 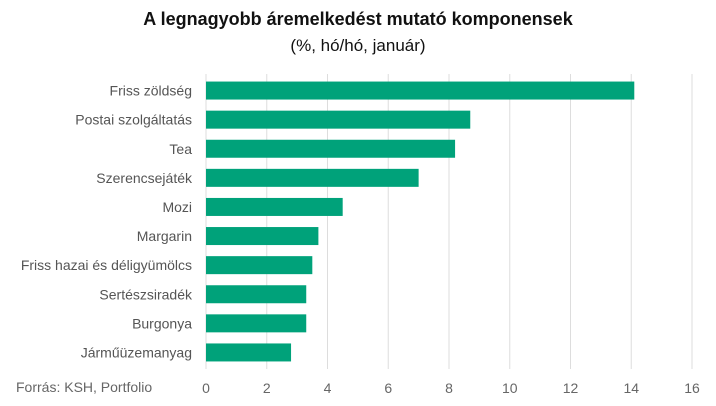 I want to click on category-label: Mozi, so click(x=177, y=207).